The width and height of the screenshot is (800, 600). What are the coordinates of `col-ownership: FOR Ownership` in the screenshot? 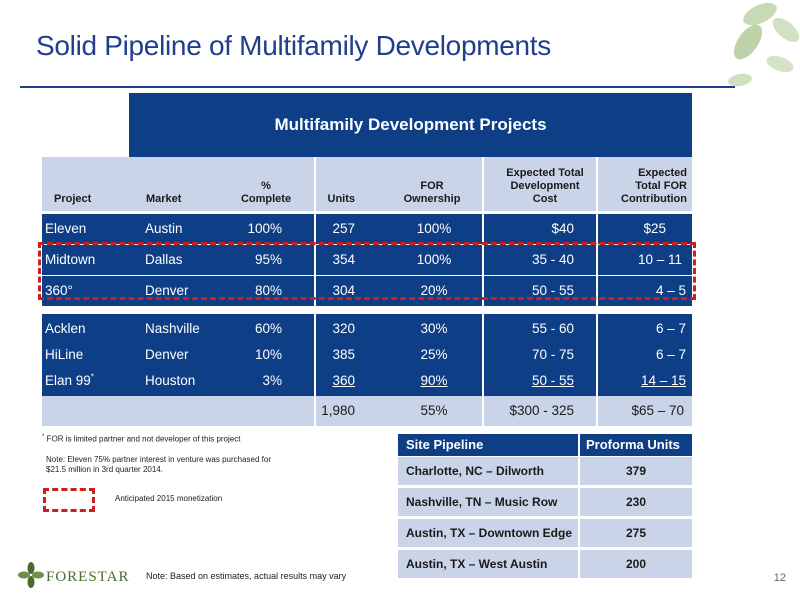 It's located at (432, 193).